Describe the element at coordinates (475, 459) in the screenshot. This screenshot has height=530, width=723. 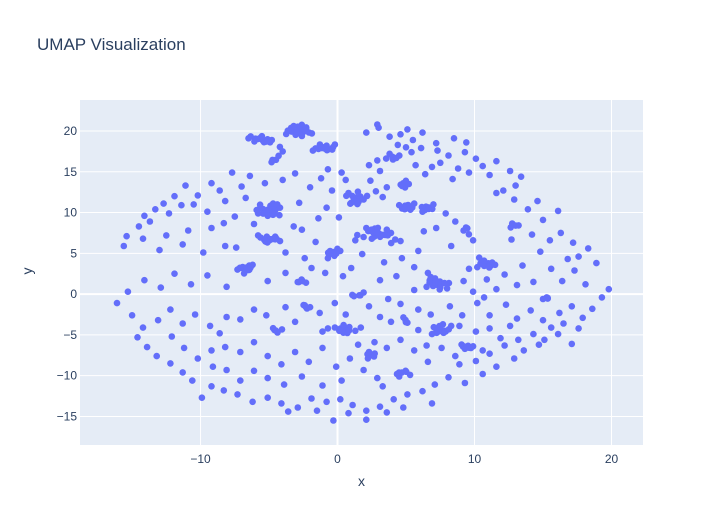
I see `x-tick-label: 10` at that location.